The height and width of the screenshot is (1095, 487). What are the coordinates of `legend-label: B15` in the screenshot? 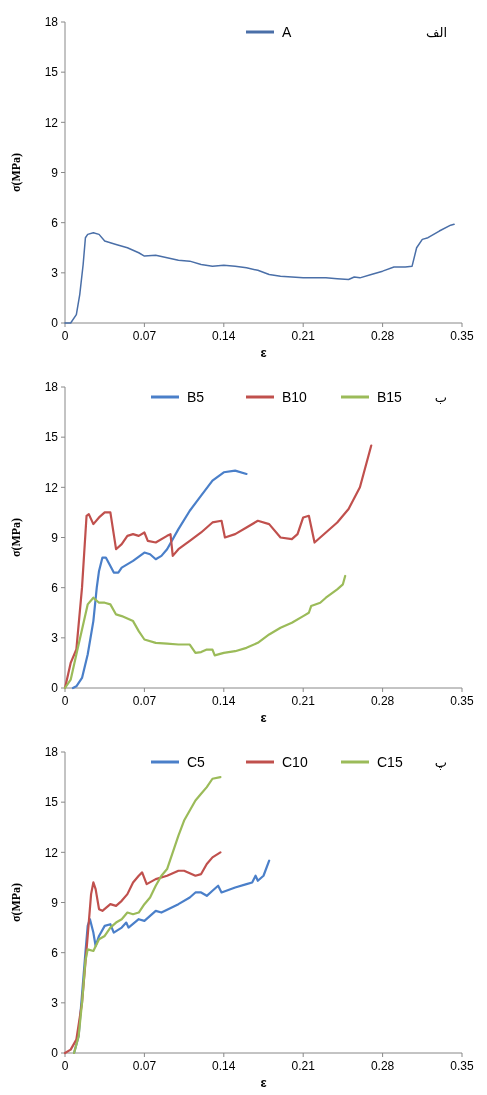 It's located at (390, 396).